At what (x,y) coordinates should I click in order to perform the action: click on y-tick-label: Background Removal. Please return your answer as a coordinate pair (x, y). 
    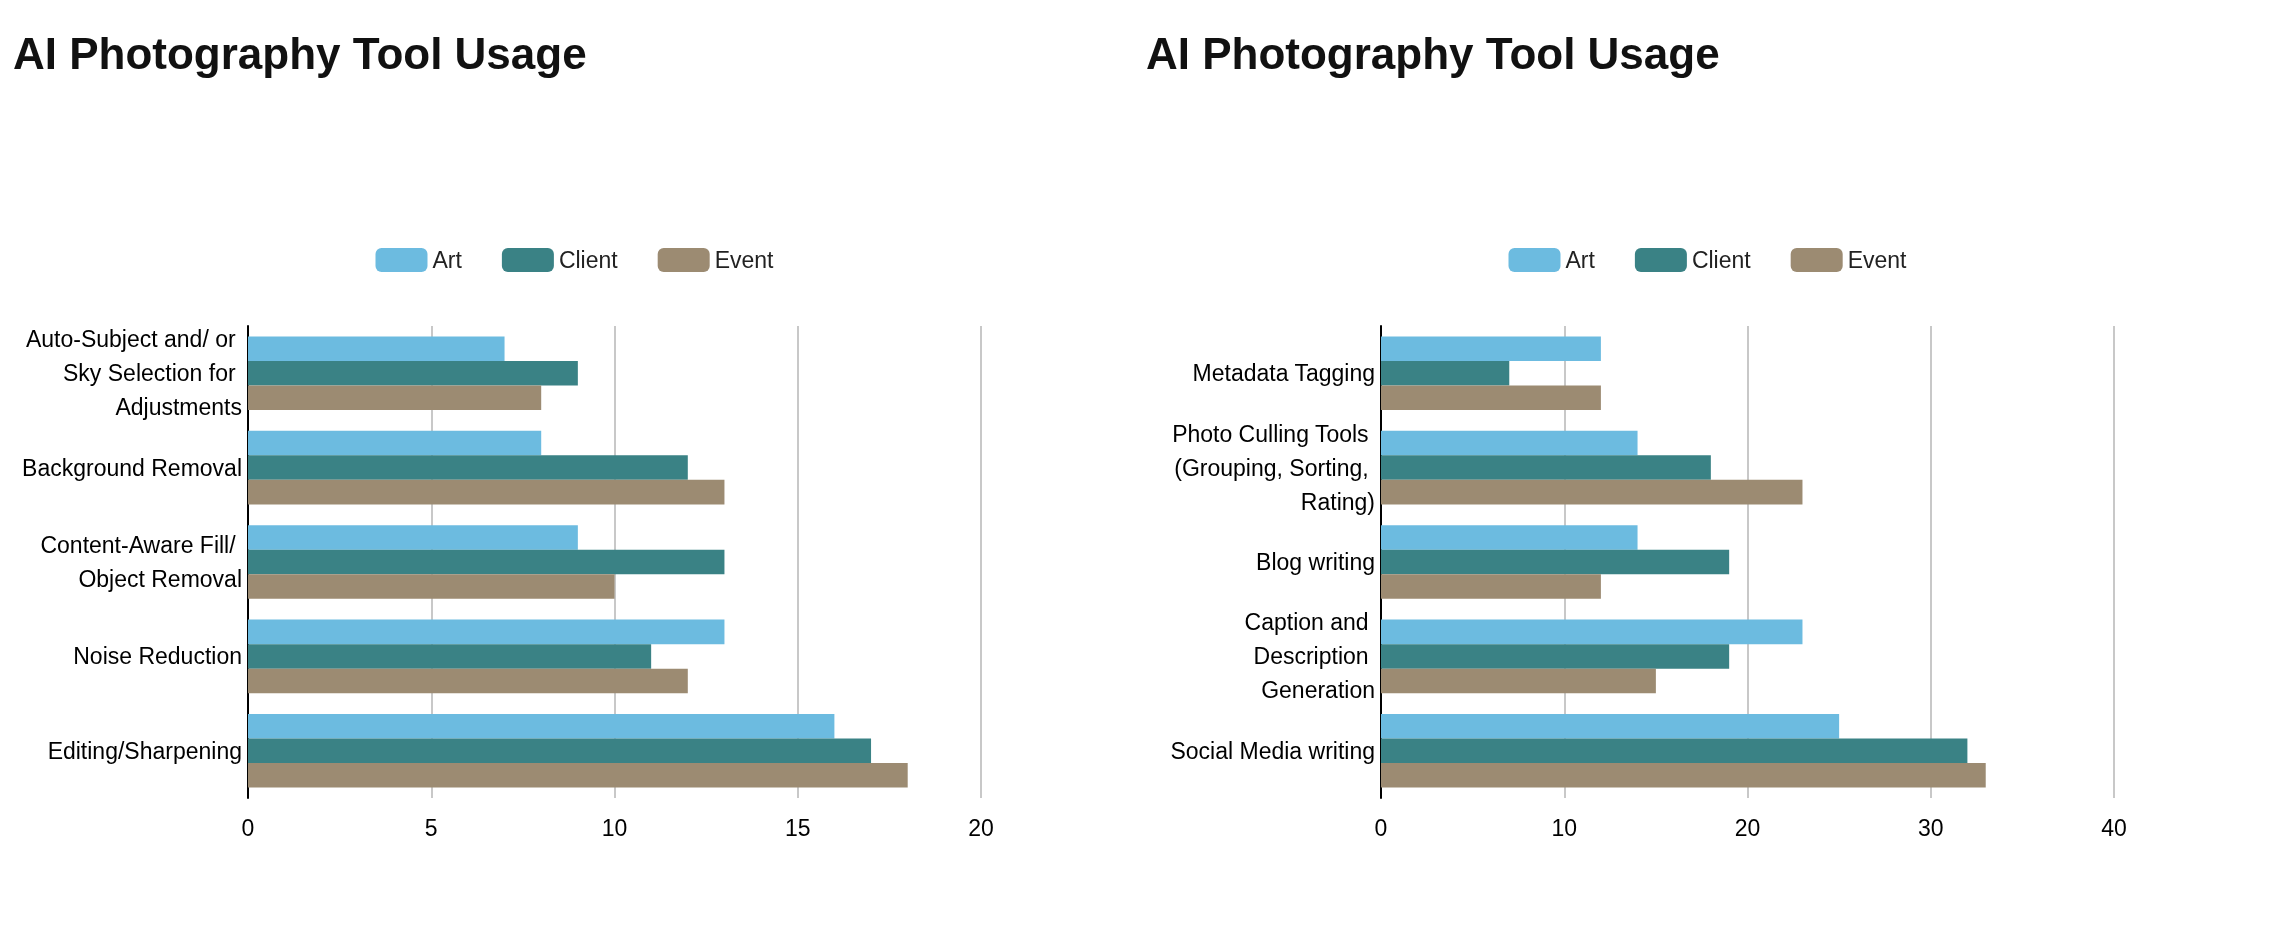
    Looking at the image, I should click on (132, 467).